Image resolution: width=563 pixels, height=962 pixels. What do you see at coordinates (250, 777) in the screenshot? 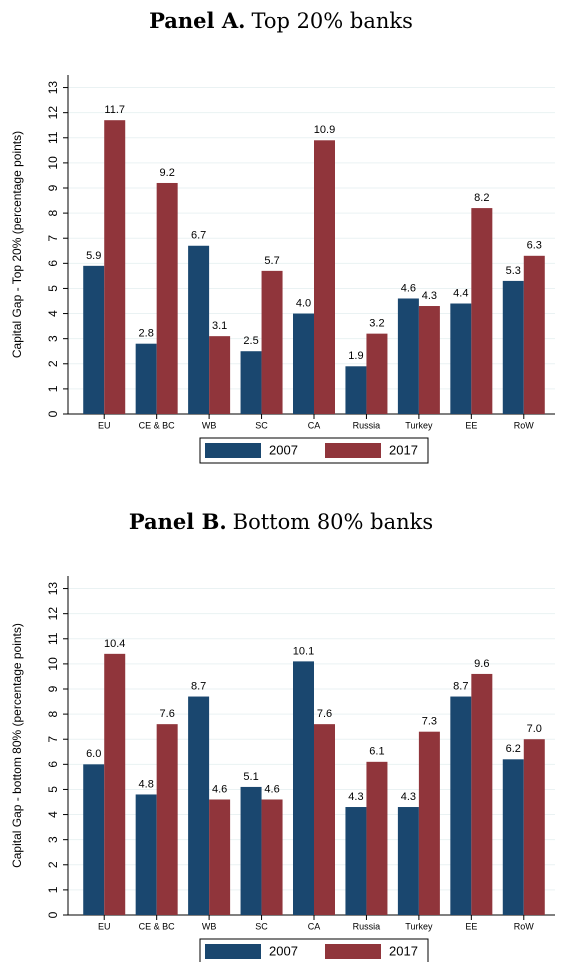
I see `value-label: 5.1` at bounding box center [250, 777].